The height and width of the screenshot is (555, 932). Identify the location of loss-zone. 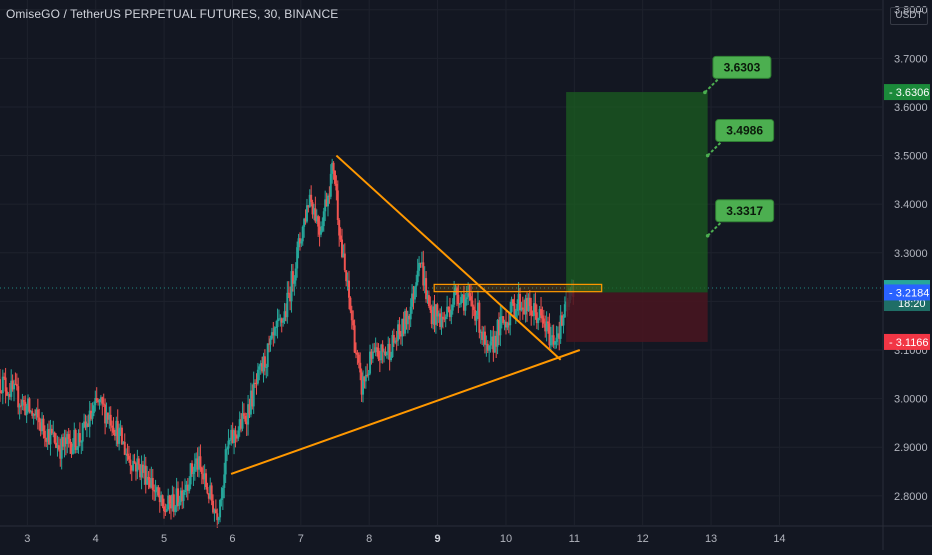
(637, 317).